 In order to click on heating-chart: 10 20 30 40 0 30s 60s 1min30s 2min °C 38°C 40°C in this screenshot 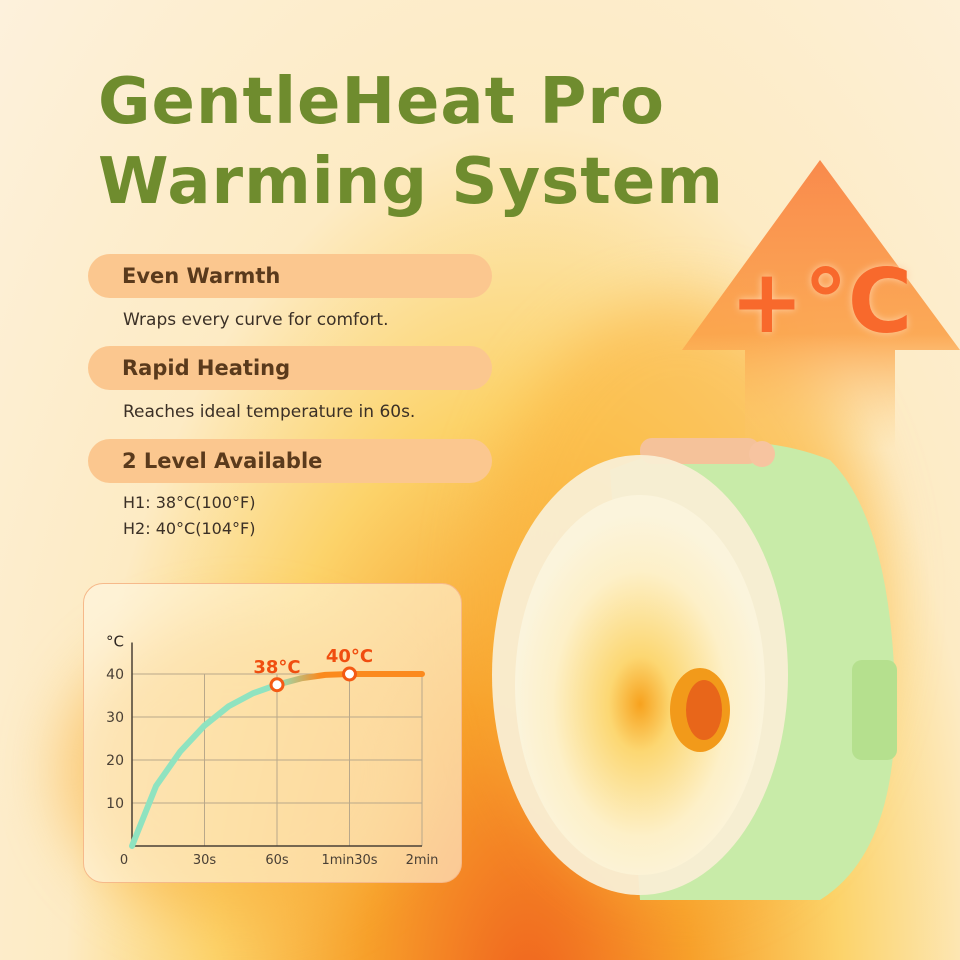, I will do `click(272, 751)`.